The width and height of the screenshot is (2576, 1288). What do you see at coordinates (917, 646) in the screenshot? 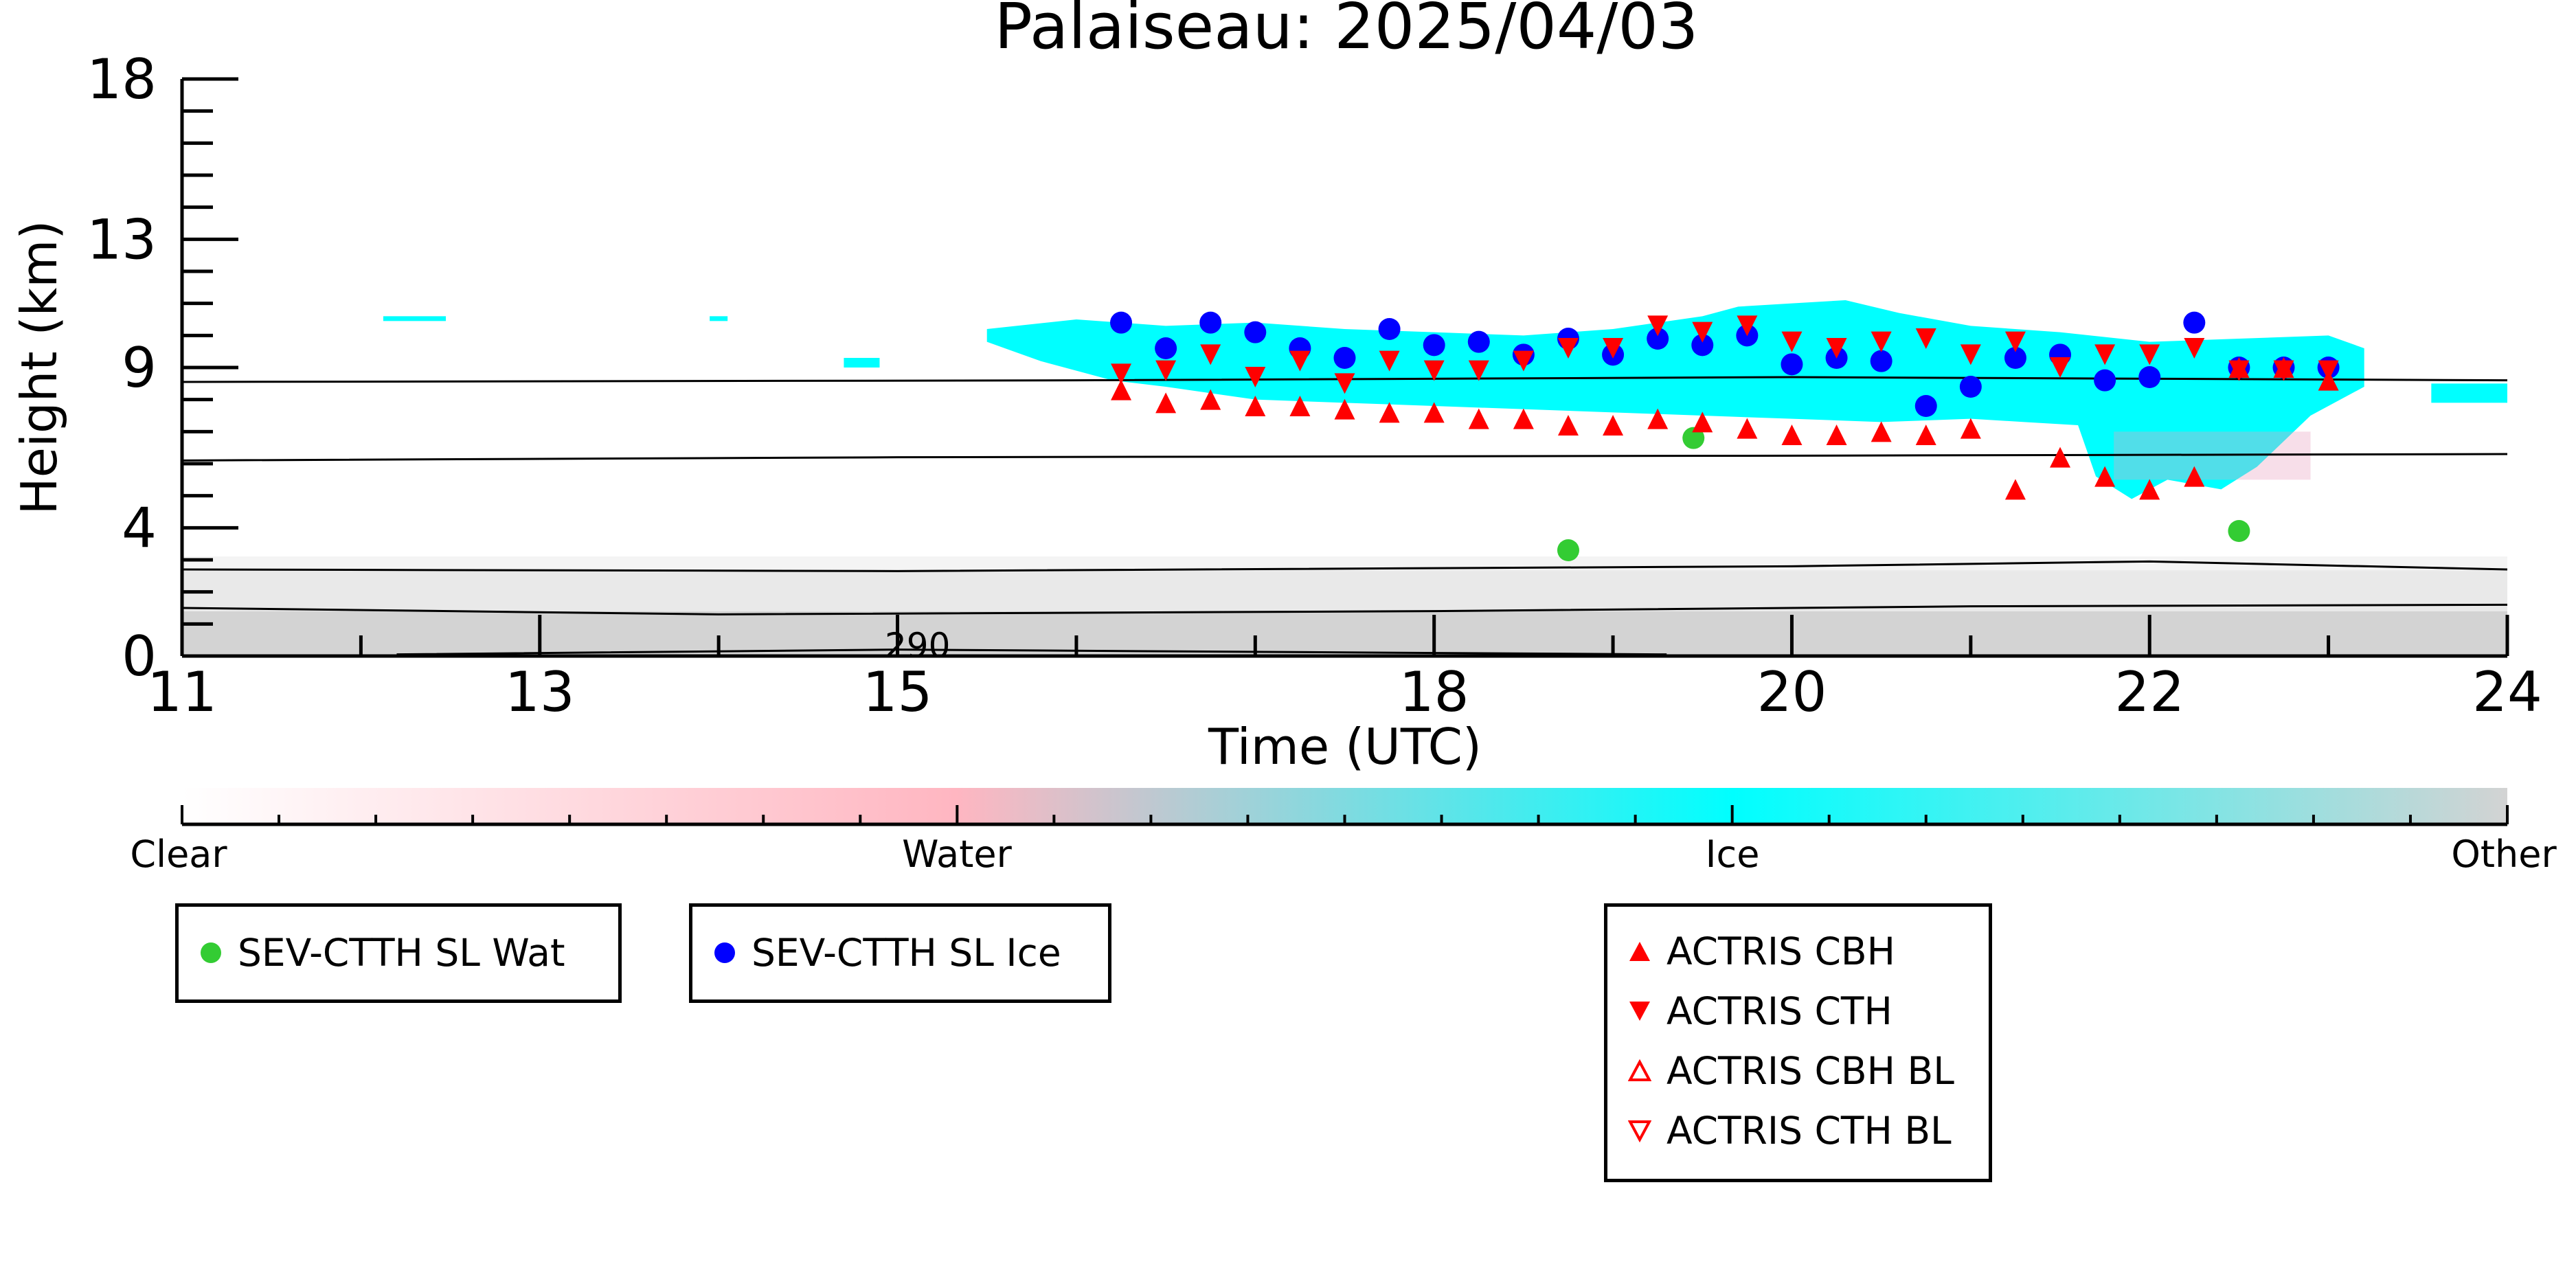
I see `contour-label-290: 290` at bounding box center [917, 646].